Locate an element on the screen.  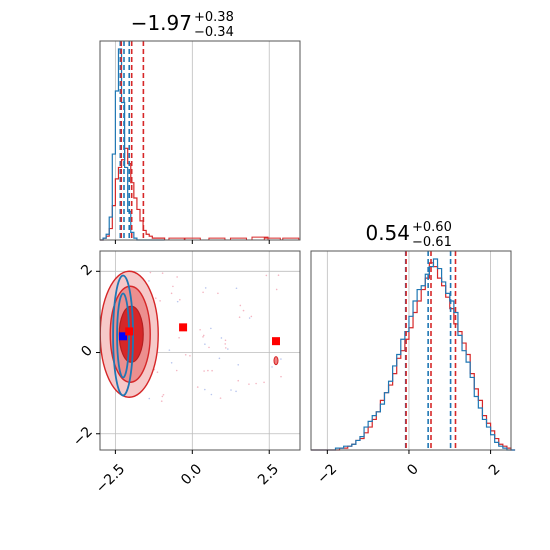
blue-contour-outer is located at coordinates (123, 335).